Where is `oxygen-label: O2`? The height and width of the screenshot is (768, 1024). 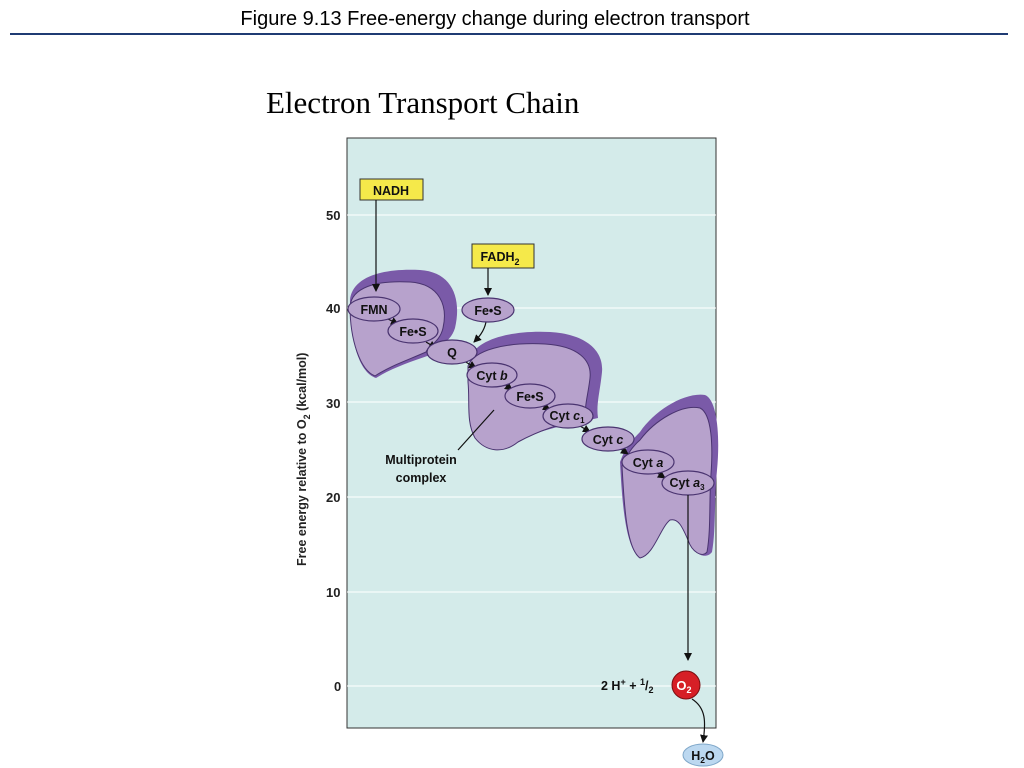 oxygen-label: O2 is located at coordinates (683, 686).